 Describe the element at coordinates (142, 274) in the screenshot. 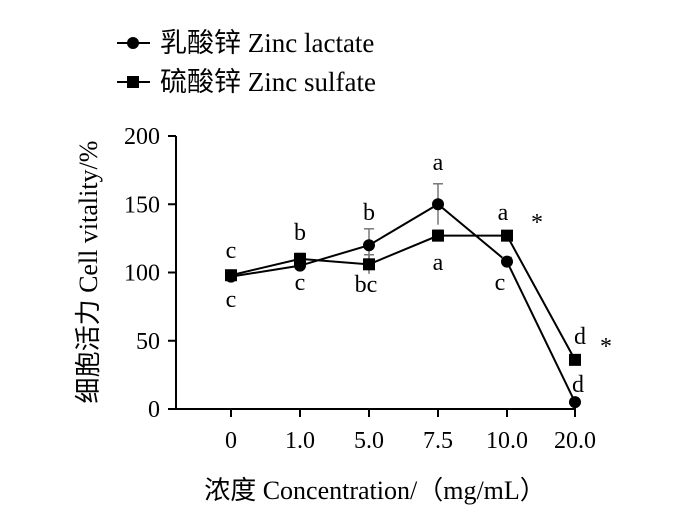

I see `y-tick-label: 100` at that location.